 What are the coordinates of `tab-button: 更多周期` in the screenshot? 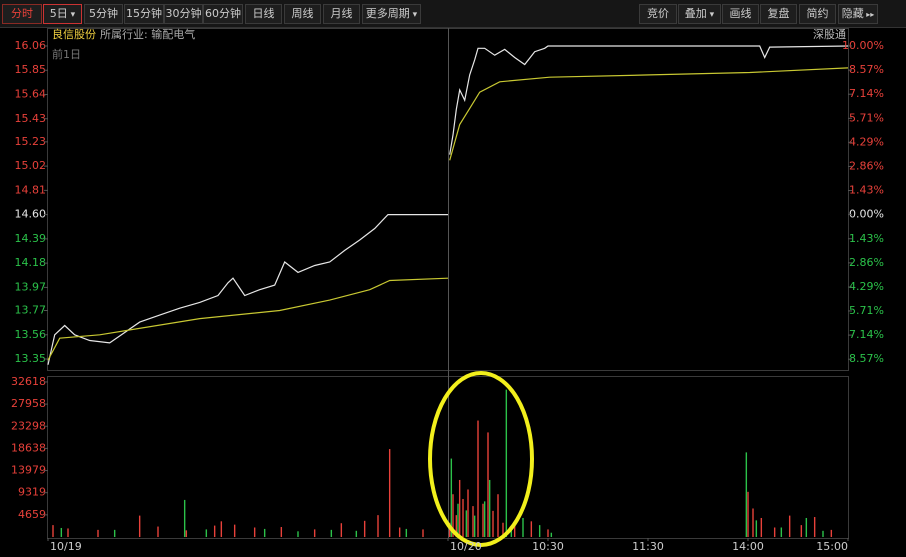 It's located at (391, 14).